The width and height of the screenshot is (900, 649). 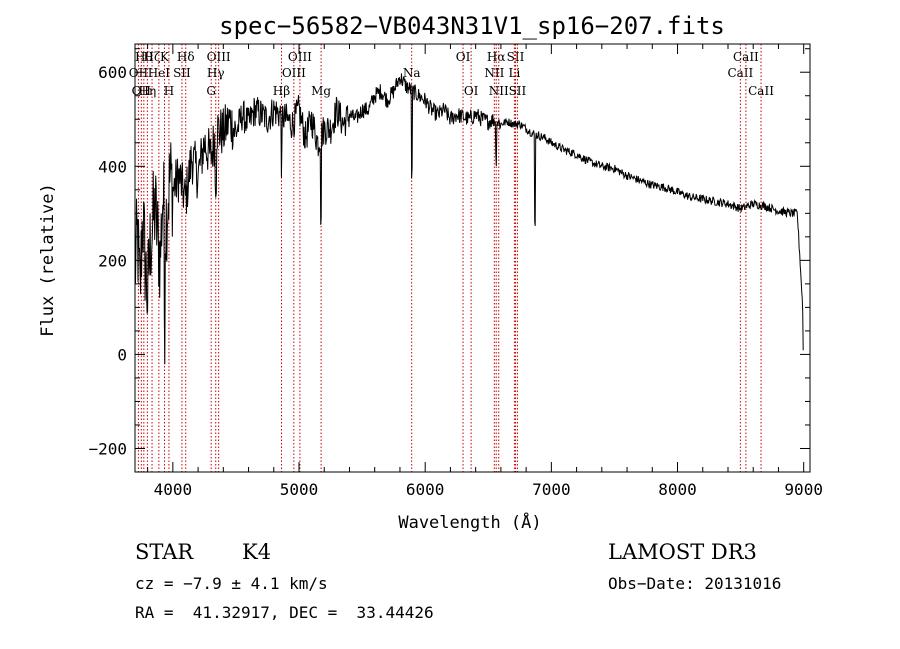 What do you see at coordinates (148, 91) in the screenshot?
I see `line-marker-label: Hη` at bounding box center [148, 91].